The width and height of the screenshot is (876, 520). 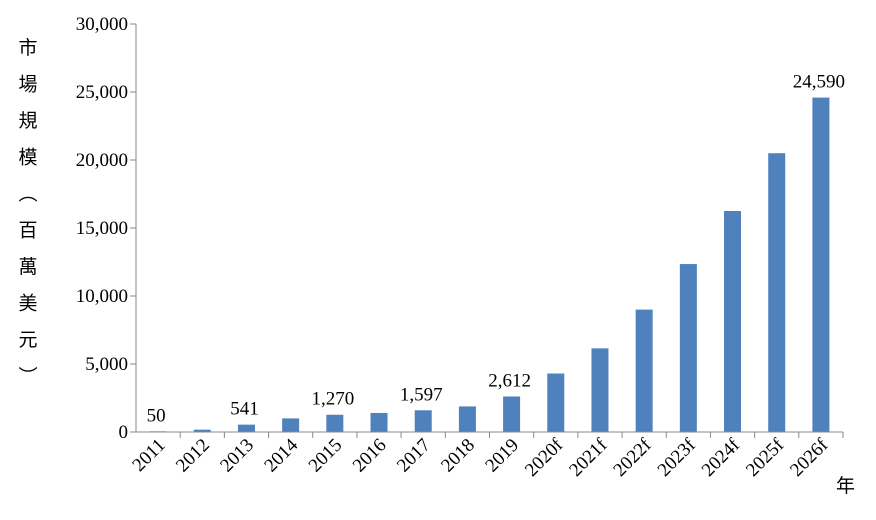 I want to click on x-tick-label: 2013, so click(x=237, y=456).